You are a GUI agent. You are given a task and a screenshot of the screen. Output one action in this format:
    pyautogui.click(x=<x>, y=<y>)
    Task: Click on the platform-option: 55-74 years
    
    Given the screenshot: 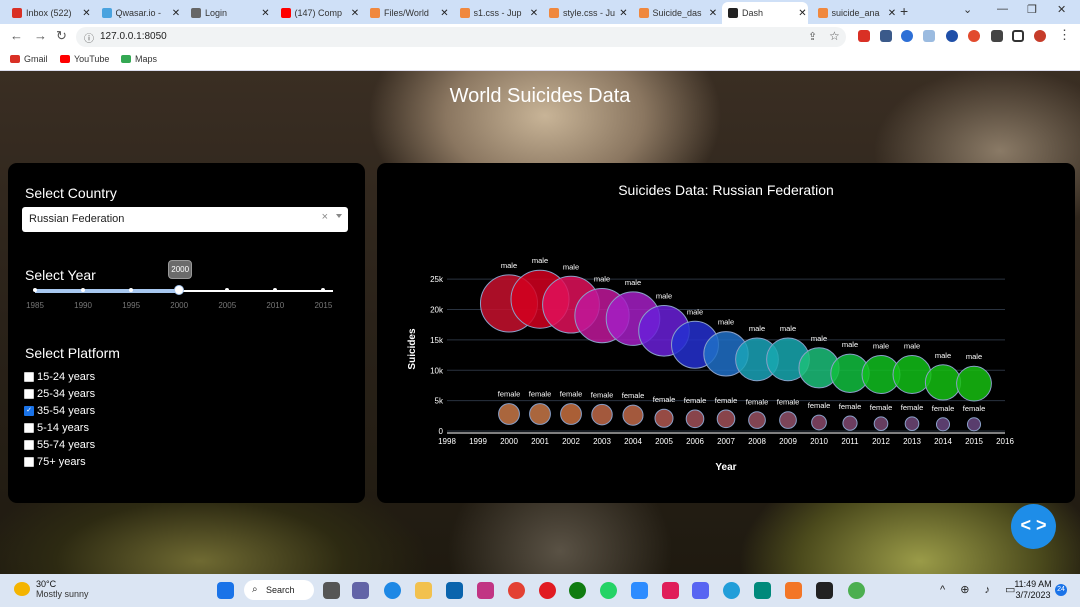 What is the action you would take?
    pyautogui.click(x=59, y=444)
    